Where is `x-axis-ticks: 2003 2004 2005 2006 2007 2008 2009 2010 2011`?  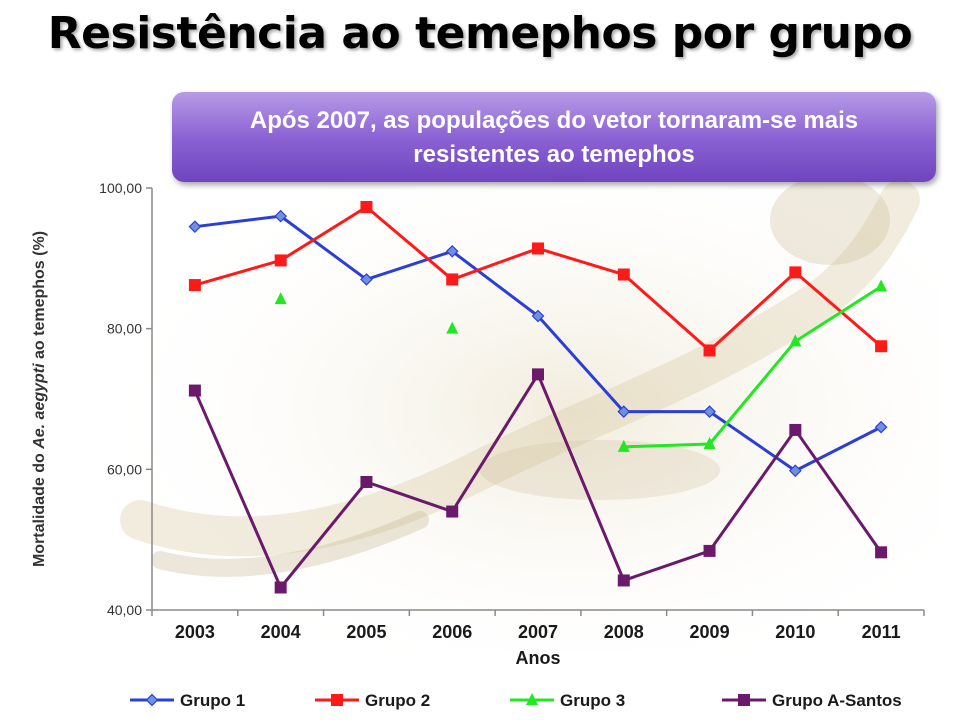
x-axis-ticks: 2003 2004 2005 2006 2007 2008 2009 2010 2011 is located at coordinates (538, 626).